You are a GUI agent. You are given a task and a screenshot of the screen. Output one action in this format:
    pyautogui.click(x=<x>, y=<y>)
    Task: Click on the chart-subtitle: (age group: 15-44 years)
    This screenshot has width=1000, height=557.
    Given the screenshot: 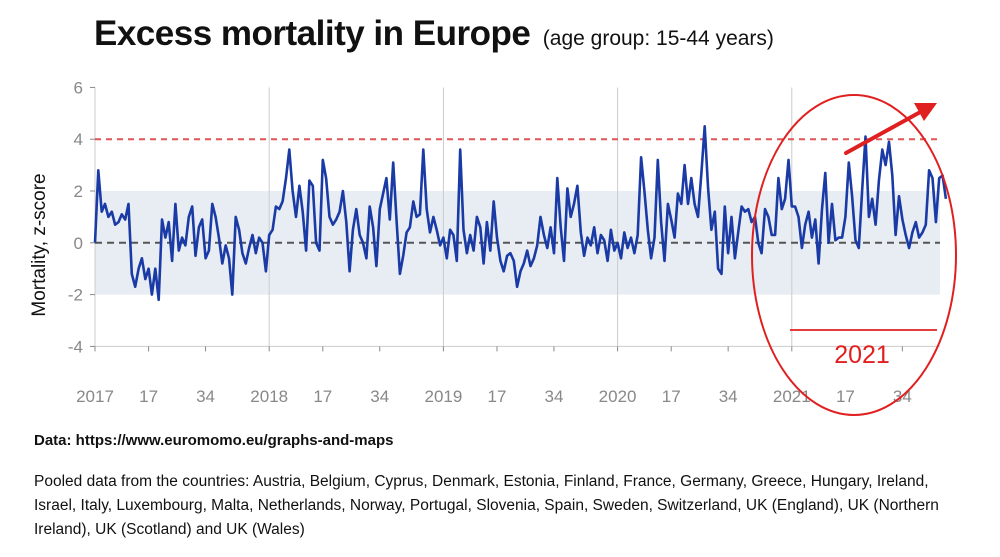 What is the action you would take?
    pyautogui.click(x=658, y=38)
    